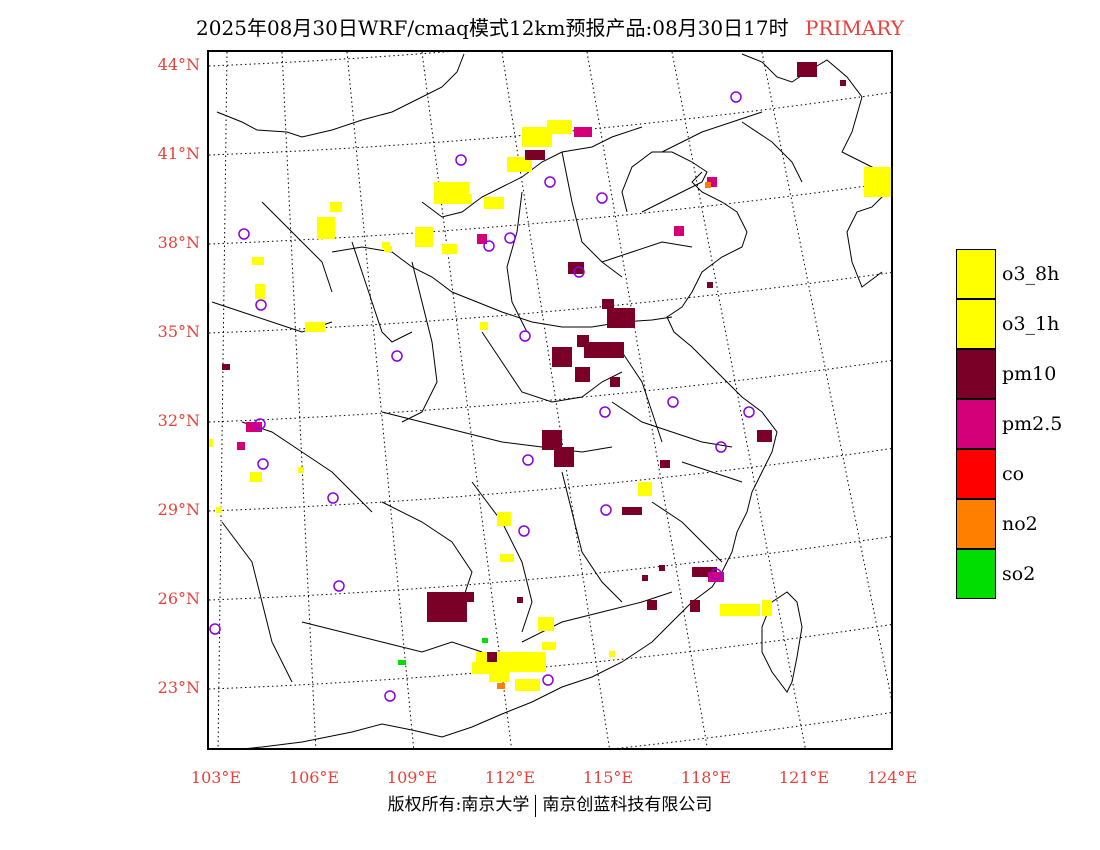 Image resolution: width=1100 pixels, height=850 pixels. What do you see at coordinates (419, 342) in the screenshot?
I see `prov-shaanxi-west` at bounding box center [419, 342].